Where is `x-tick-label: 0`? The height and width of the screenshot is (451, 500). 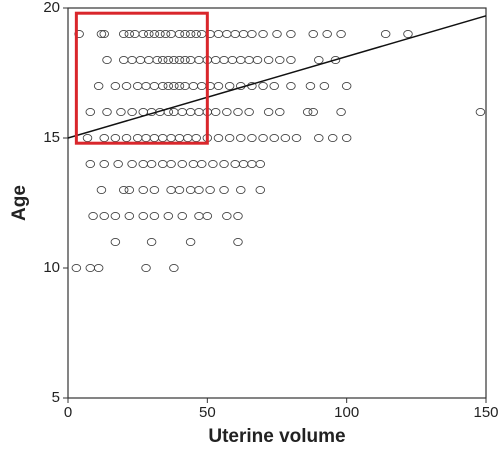 x-tick-label: 0 is located at coordinates (68, 412).